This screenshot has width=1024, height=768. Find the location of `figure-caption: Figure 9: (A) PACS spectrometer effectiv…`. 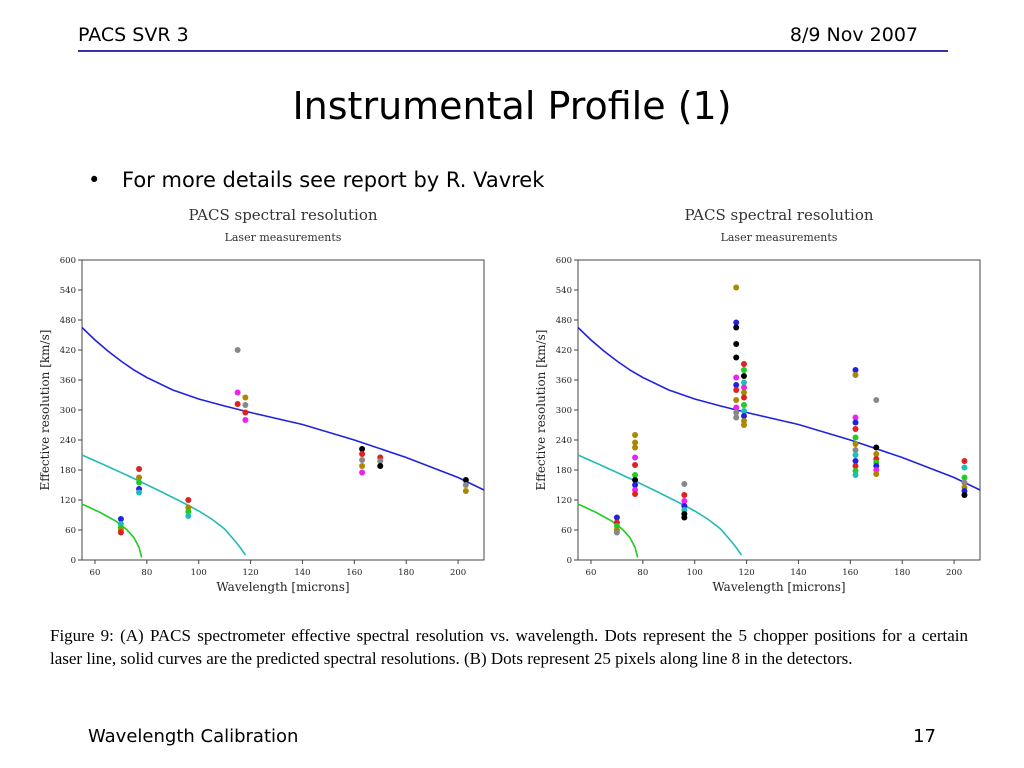

figure-caption: Figure 9: (A) PACS spectrometer effectiv… is located at coordinates (509, 647).